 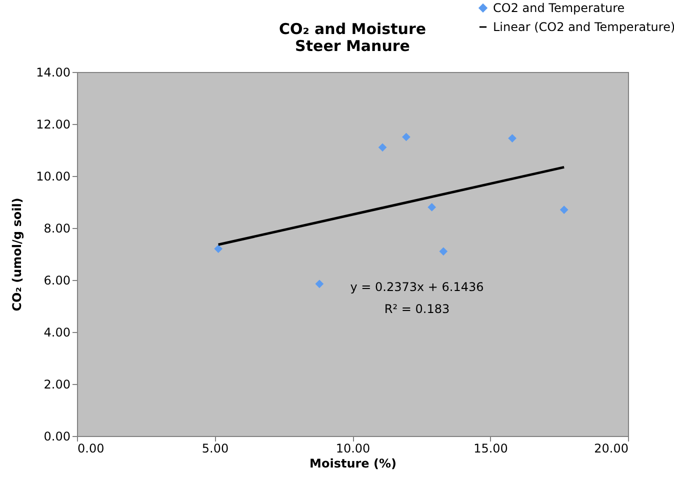 What do you see at coordinates (491, 449) in the screenshot?
I see `x-tick-label: 15.00` at bounding box center [491, 449].